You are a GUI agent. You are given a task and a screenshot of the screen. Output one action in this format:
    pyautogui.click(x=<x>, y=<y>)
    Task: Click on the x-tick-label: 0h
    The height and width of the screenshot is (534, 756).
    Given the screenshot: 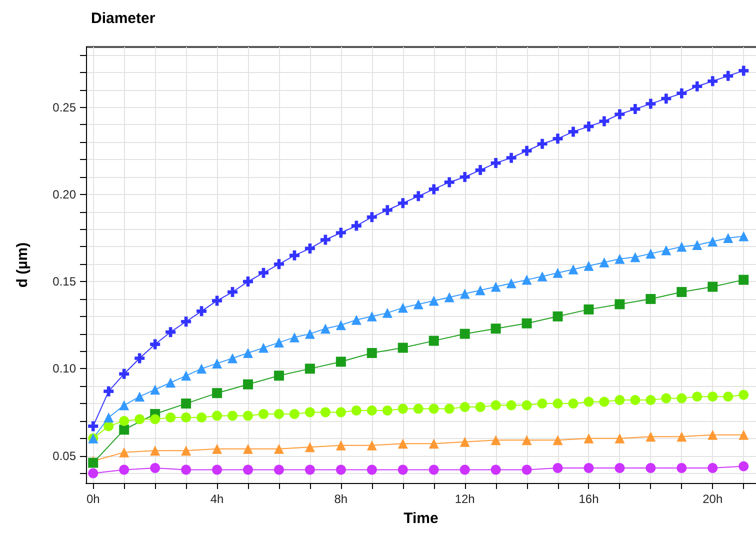 What is the action you would take?
    pyautogui.click(x=93, y=499)
    